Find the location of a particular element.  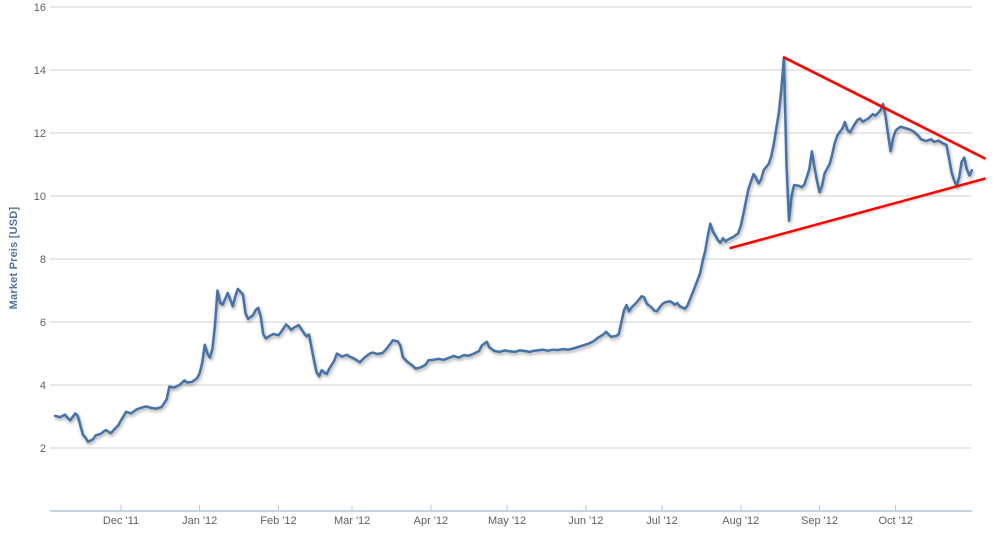

y-axis-label: 12 is located at coordinates (40, 134).